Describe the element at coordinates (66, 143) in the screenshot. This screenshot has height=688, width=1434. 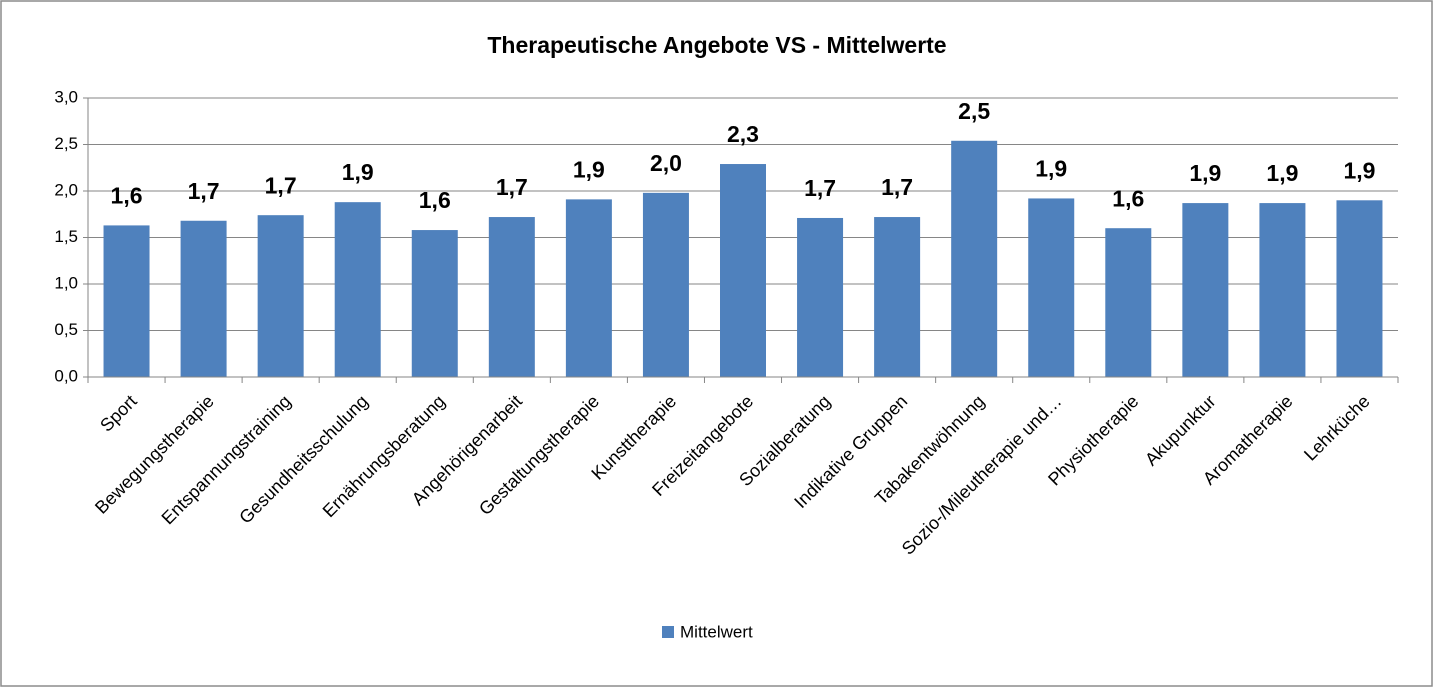
I see `y-tick-label: 2,5` at that location.